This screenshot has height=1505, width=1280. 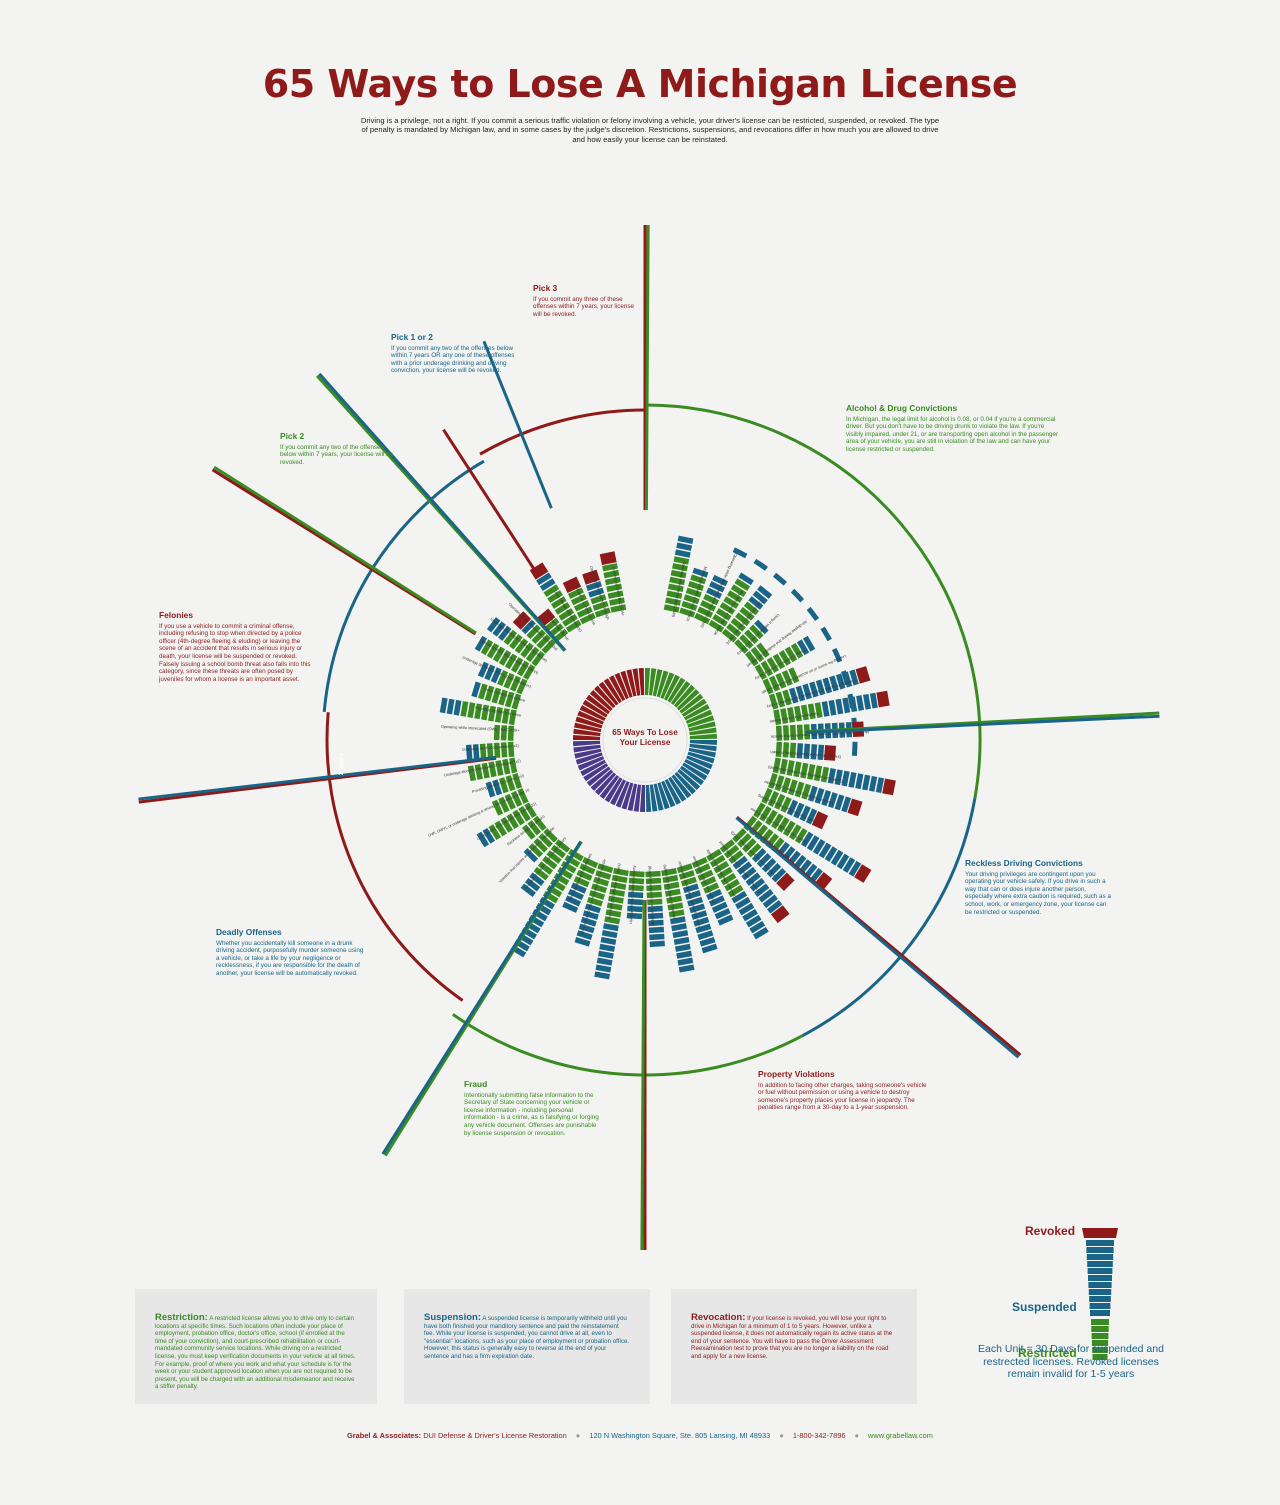 What do you see at coordinates (1044, 1307) in the screenshot?
I see `legend-suspended-label: Suspended` at bounding box center [1044, 1307].